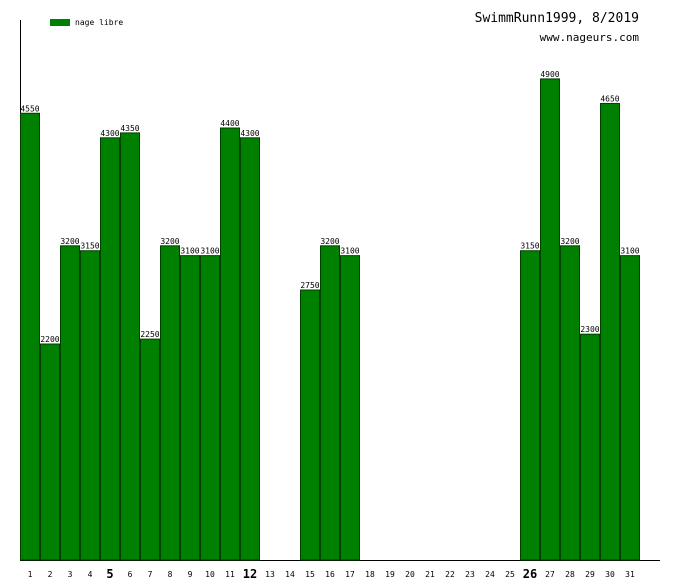 Image resolution: width=680 pixels, height=585 pixels. I want to click on x-tick-label: 14, so click(290, 574).